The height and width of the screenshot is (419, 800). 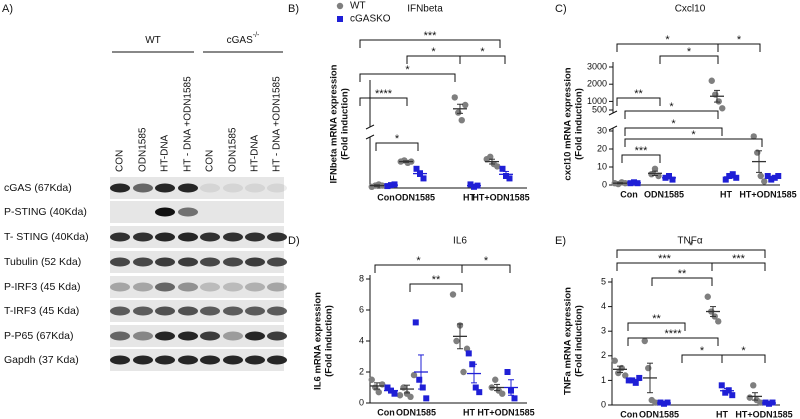 What do you see at coordinates (561, 9) in the screenshot?
I see `panel-label: C)` at bounding box center [561, 9].